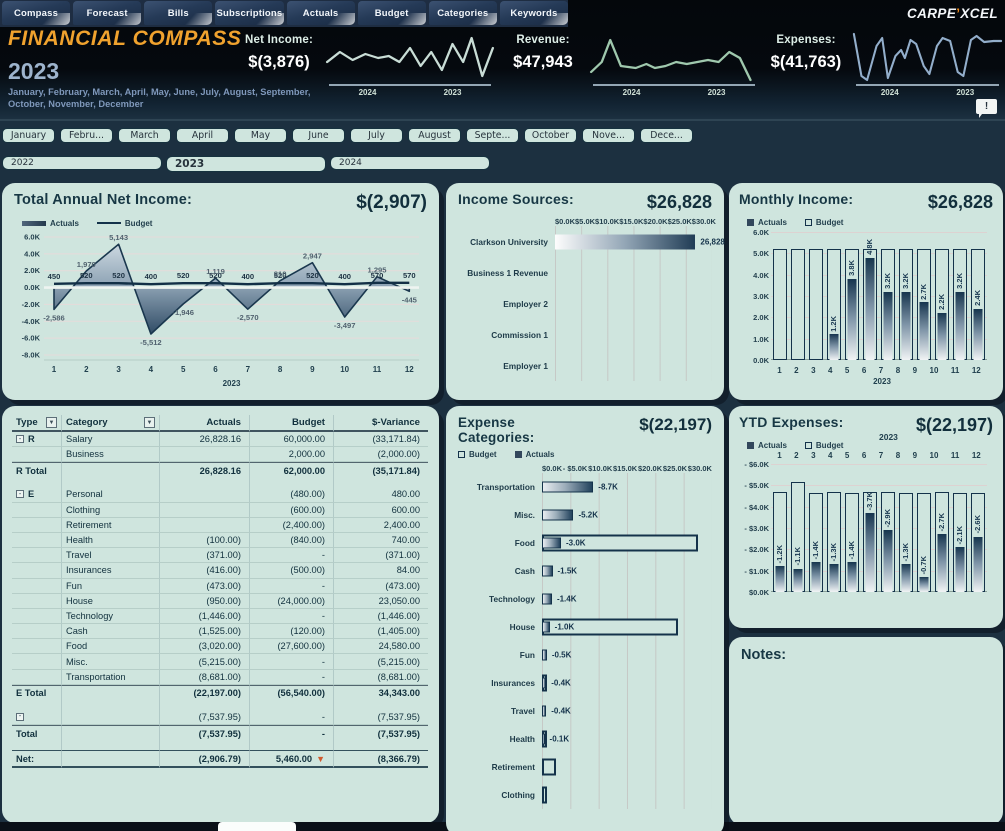  What do you see at coordinates (32, 237) in the screenshot?
I see `svg-text: 6.0K` at bounding box center [32, 237].